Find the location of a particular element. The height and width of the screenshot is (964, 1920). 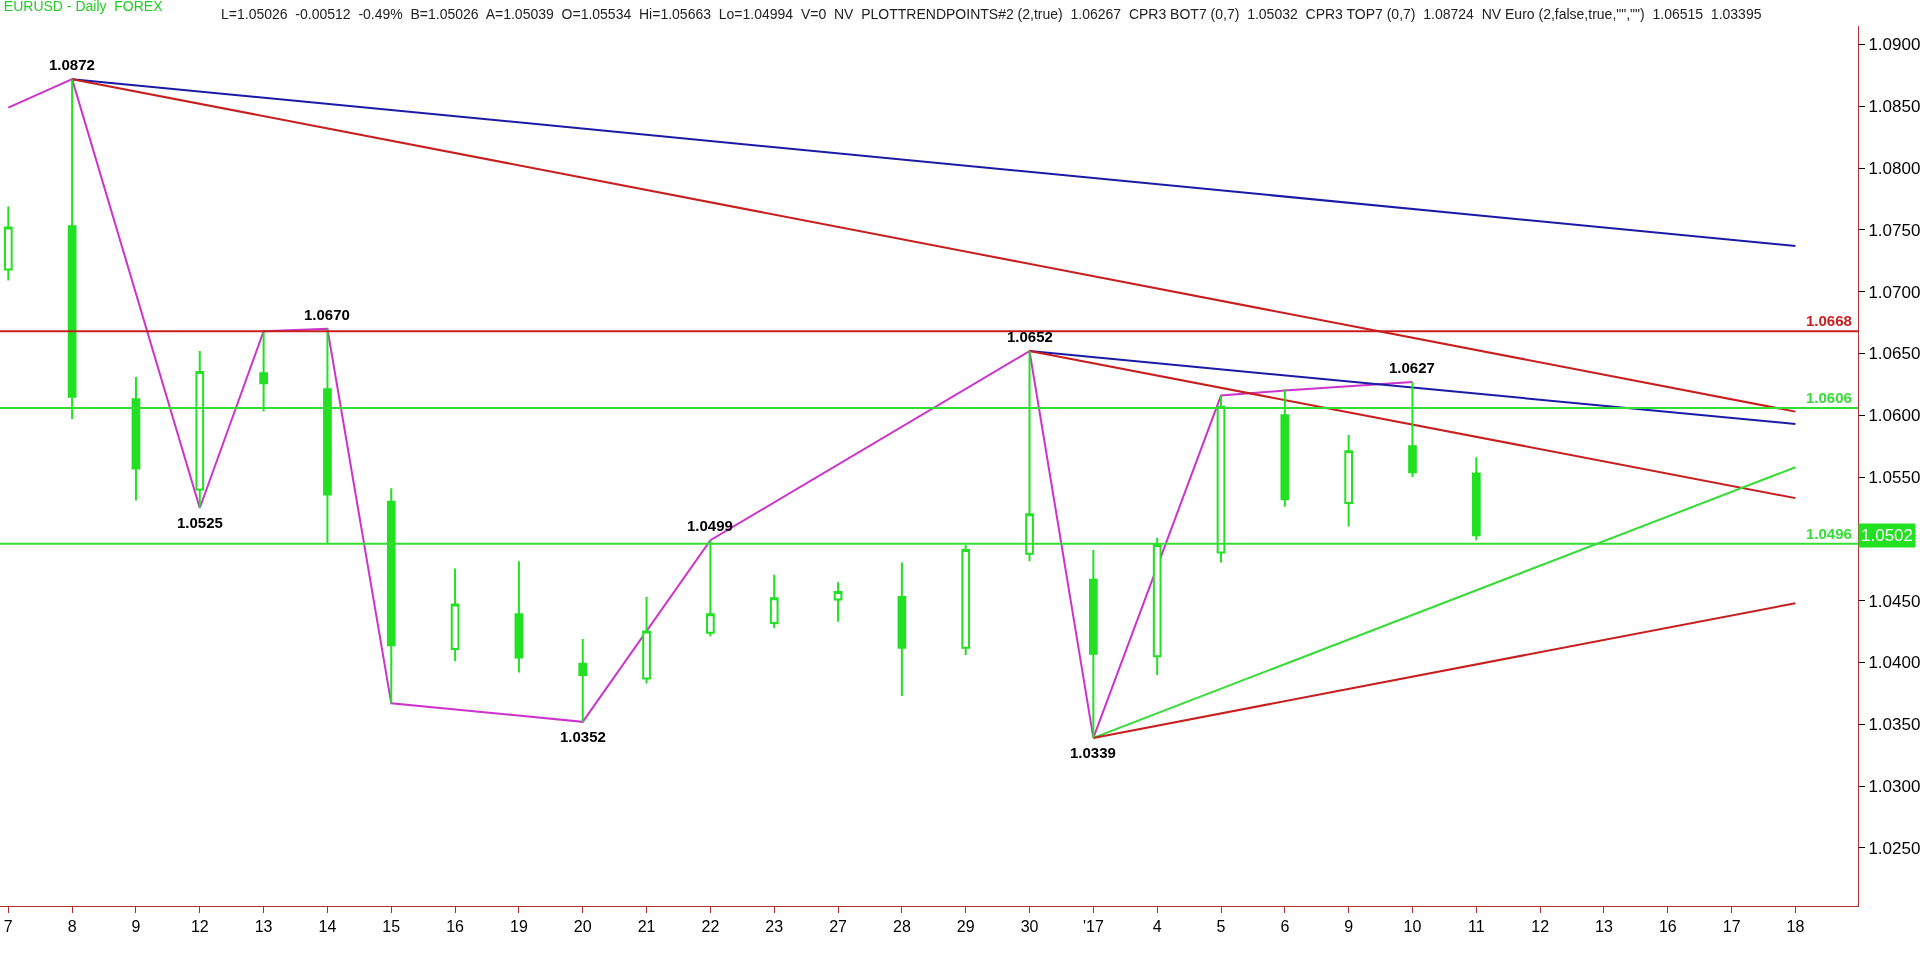

y-tick-label: 1.0550 is located at coordinates (1894, 478).